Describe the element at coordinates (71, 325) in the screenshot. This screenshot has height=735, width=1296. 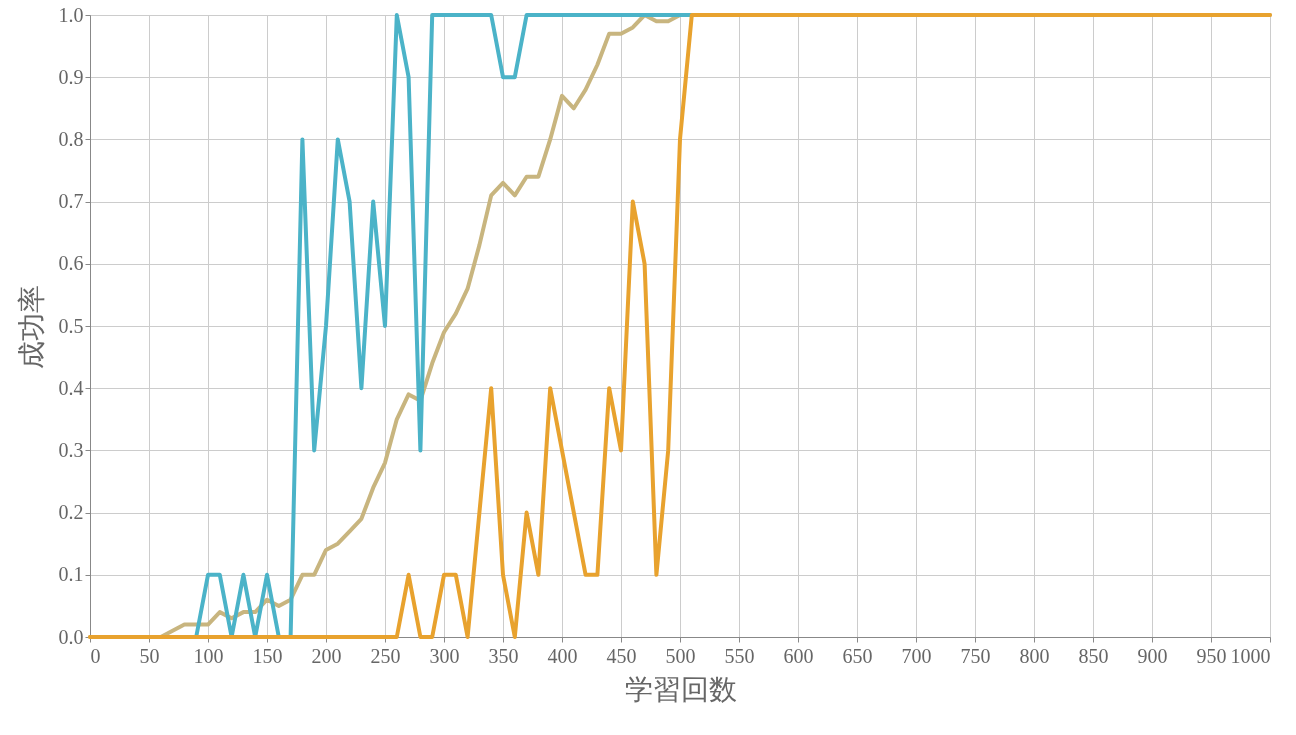
I see `y-tick-label: 0.5` at that location.